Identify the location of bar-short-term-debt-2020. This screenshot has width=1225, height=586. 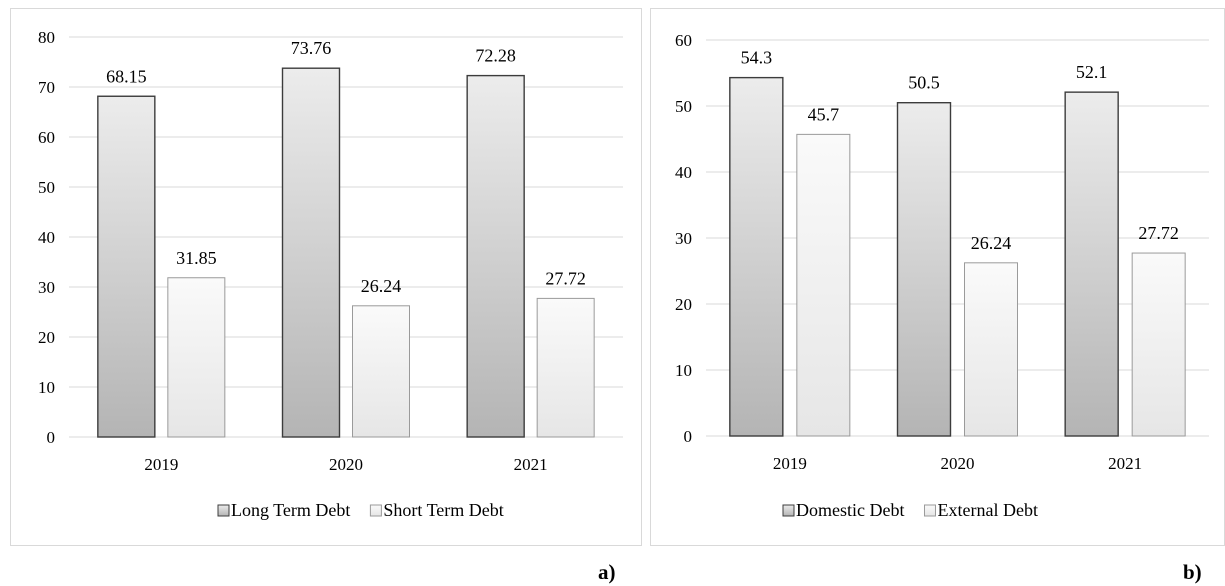
(381, 371).